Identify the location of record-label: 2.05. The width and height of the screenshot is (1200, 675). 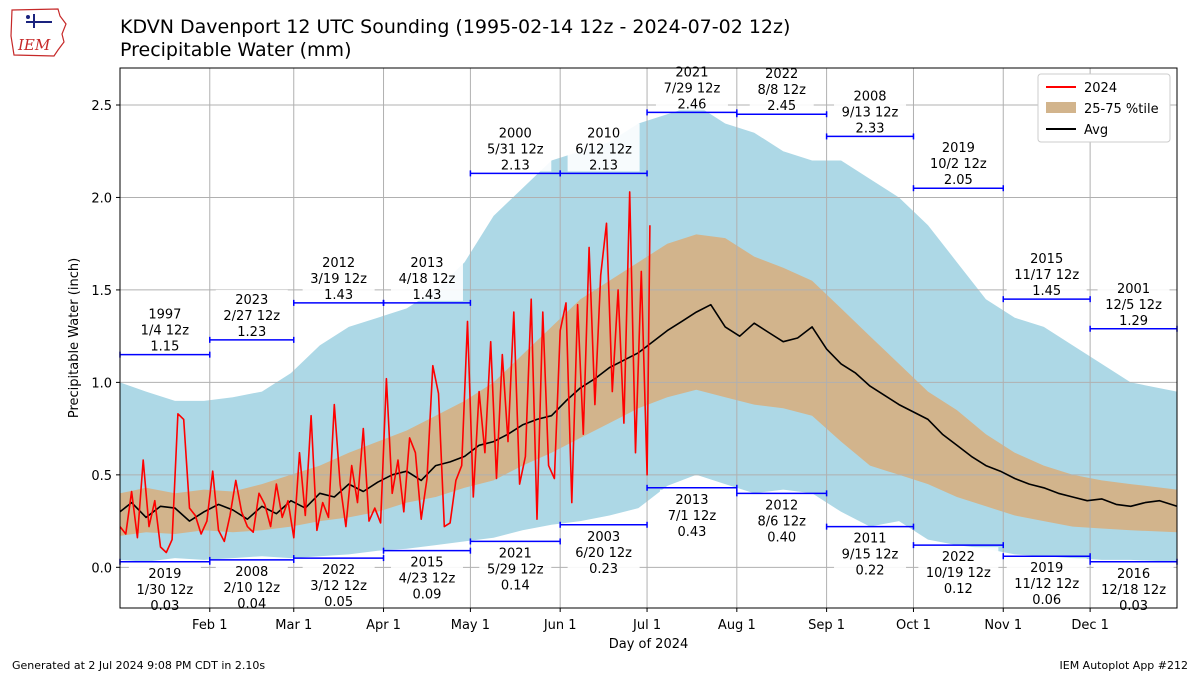
(958, 180).